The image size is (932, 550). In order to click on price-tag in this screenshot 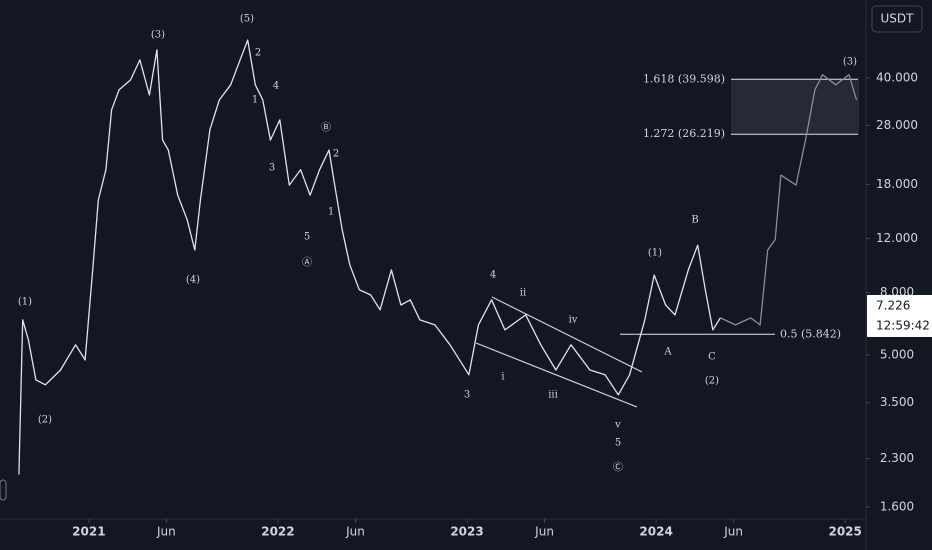, I will do `click(899, 315)`.